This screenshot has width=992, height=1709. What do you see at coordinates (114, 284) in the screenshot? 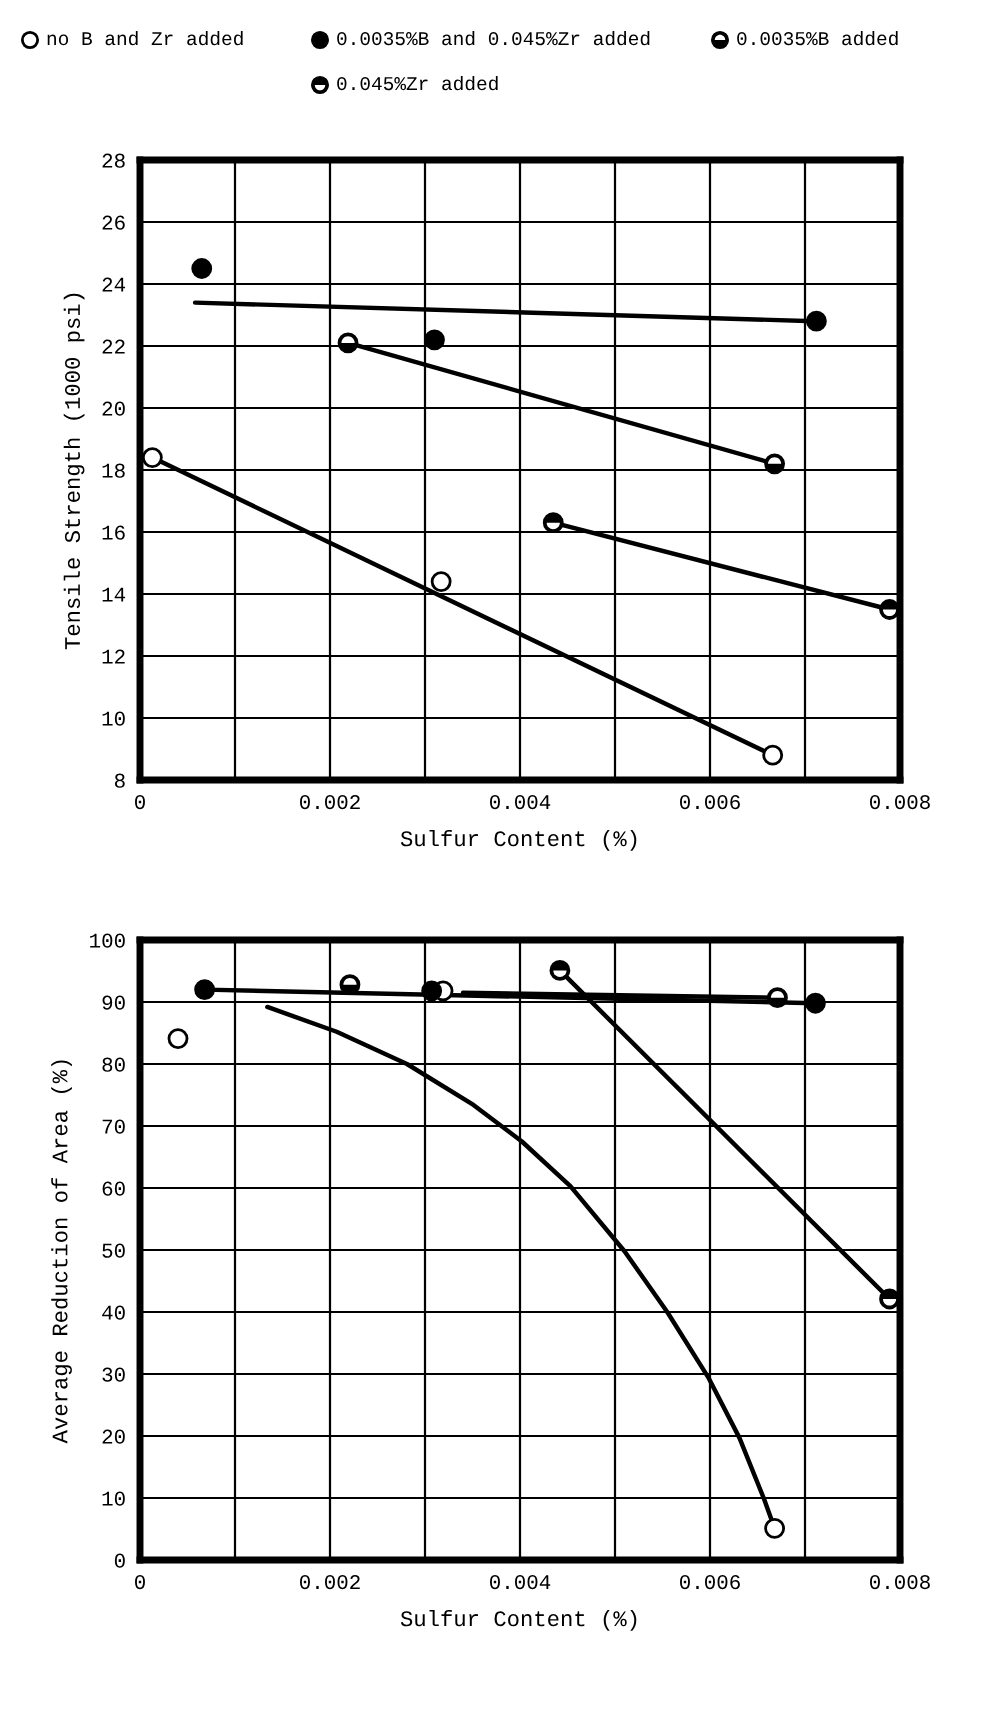
I see `y-tick-label: 24` at bounding box center [114, 284].